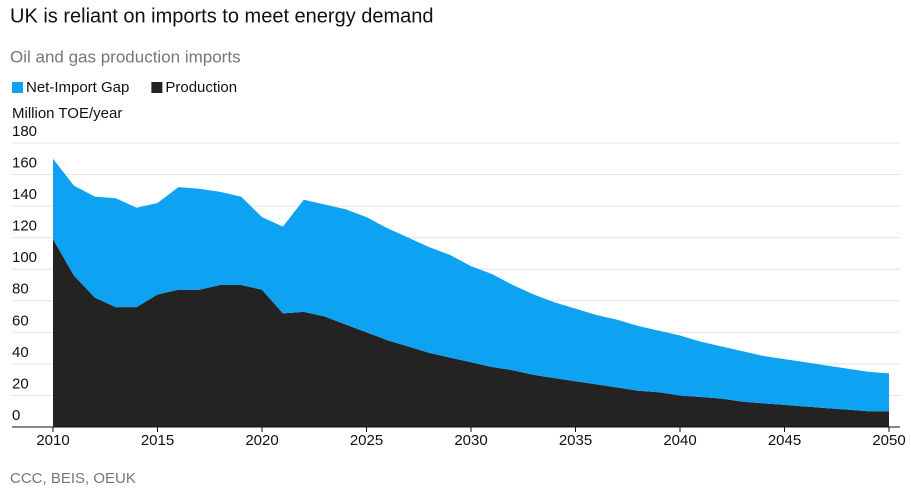 Image resolution: width=911 pixels, height=496 pixels. What do you see at coordinates (470, 440) in the screenshot?
I see `x-tick-label: 2030` at bounding box center [470, 440].